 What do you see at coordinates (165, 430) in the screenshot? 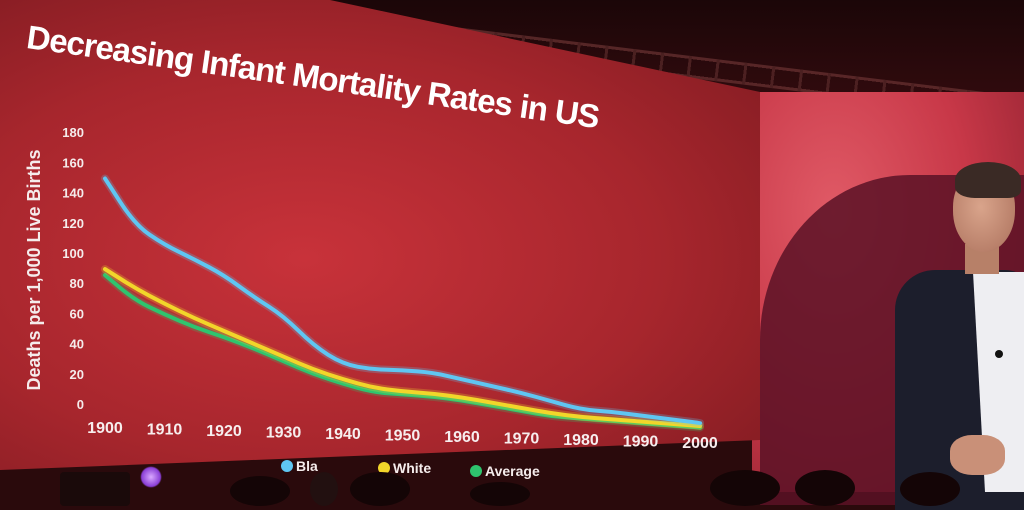
I see `x-tick-label: 1910` at bounding box center [165, 430].